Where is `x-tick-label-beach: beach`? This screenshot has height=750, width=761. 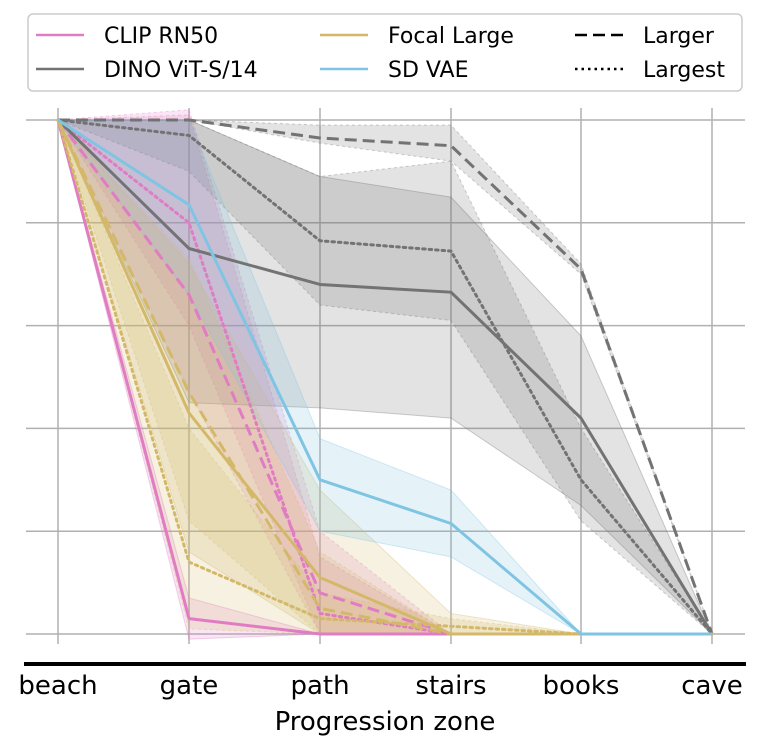
x-tick-label-beach: beach is located at coordinates (57, 686).